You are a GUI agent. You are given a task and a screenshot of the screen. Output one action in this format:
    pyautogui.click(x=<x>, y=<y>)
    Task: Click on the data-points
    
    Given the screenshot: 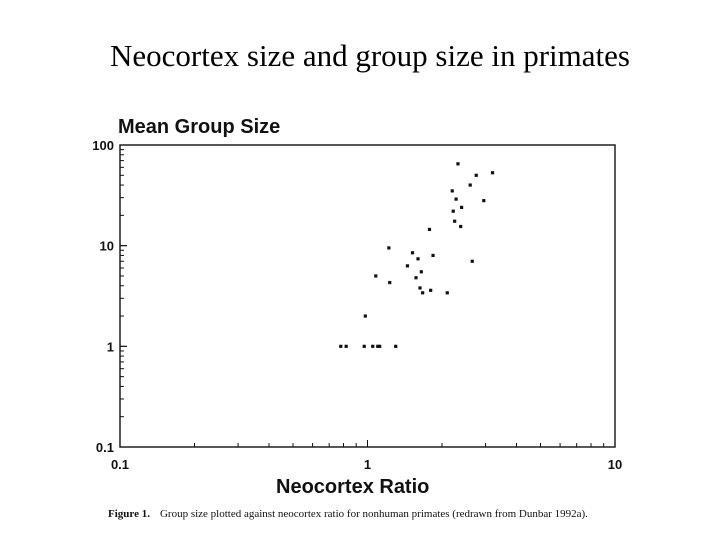 What is the action you would take?
    pyautogui.click(x=417, y=255)
    